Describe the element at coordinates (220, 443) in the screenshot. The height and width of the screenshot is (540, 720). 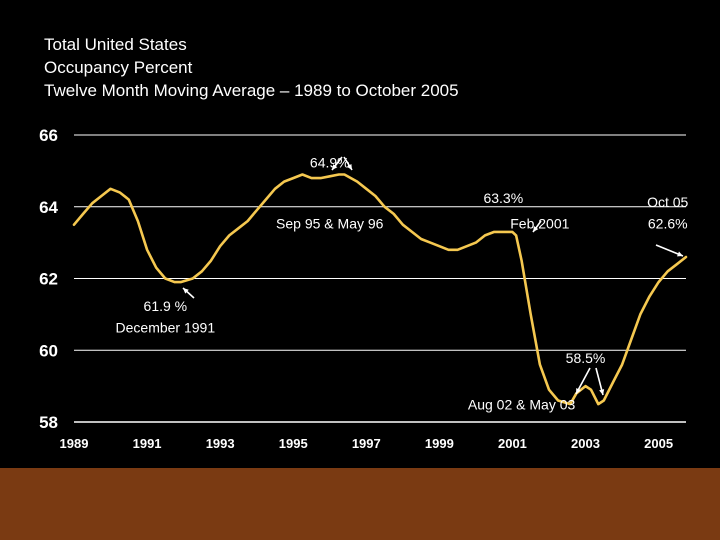
I see `x-tick-label: 1993` at that location.